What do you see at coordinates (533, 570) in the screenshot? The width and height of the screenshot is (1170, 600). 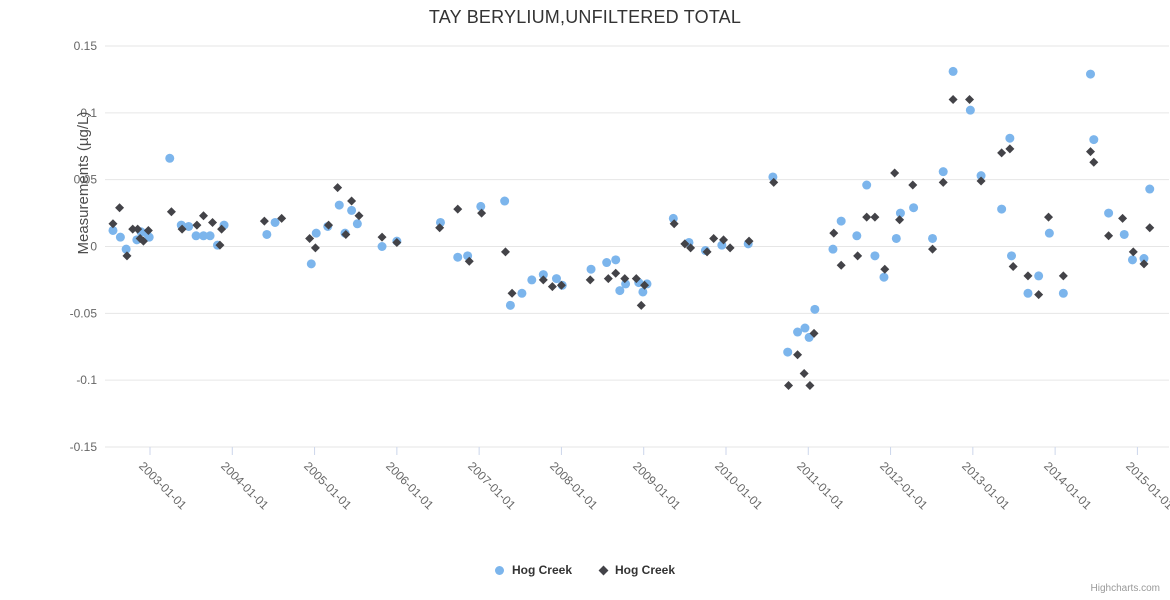 I see `legend-item-hog-creek-circle: Hog Creek` at bounding box center [533, 570].